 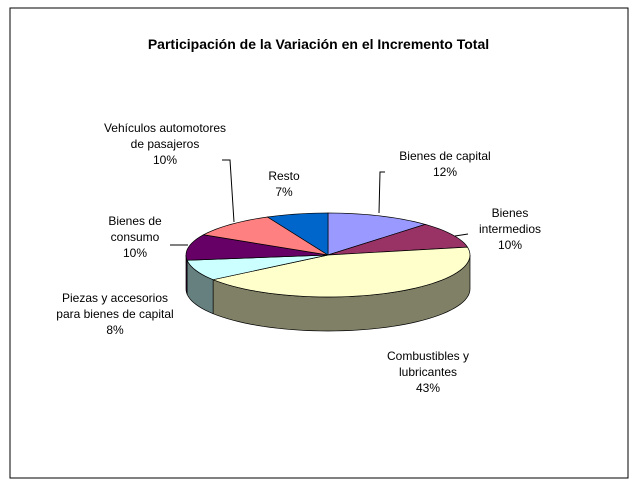 I want to click on value-label: 12%, so click(x=445, y=172).